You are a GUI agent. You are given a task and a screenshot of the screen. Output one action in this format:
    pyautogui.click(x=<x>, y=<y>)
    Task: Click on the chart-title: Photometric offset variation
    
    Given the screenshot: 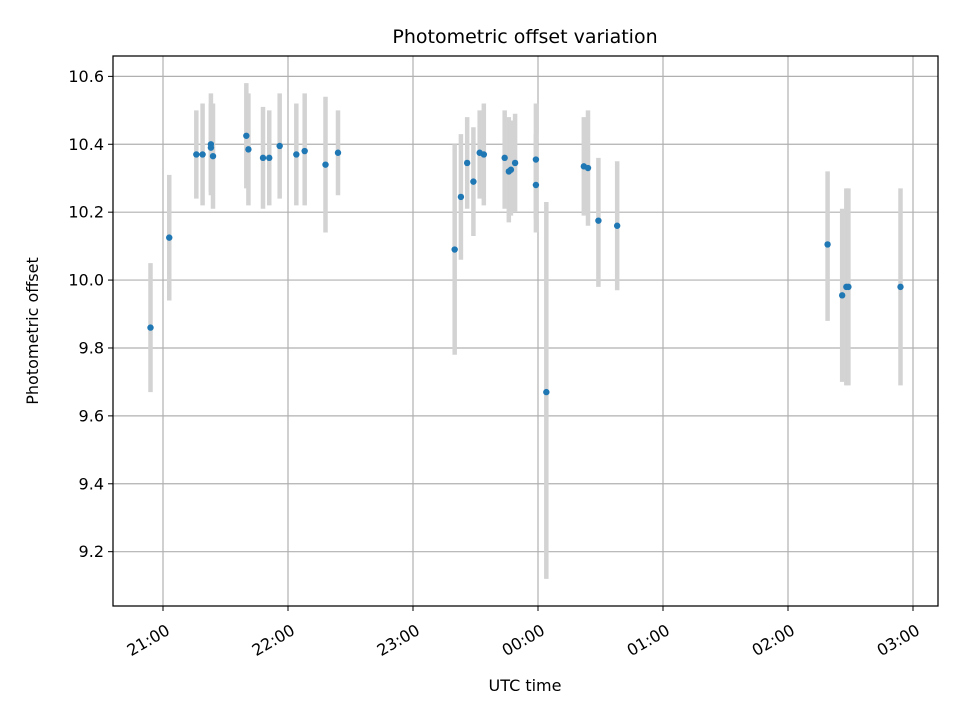 What is the action you would take?
    pyautogui.click(x=524, y=37)
    